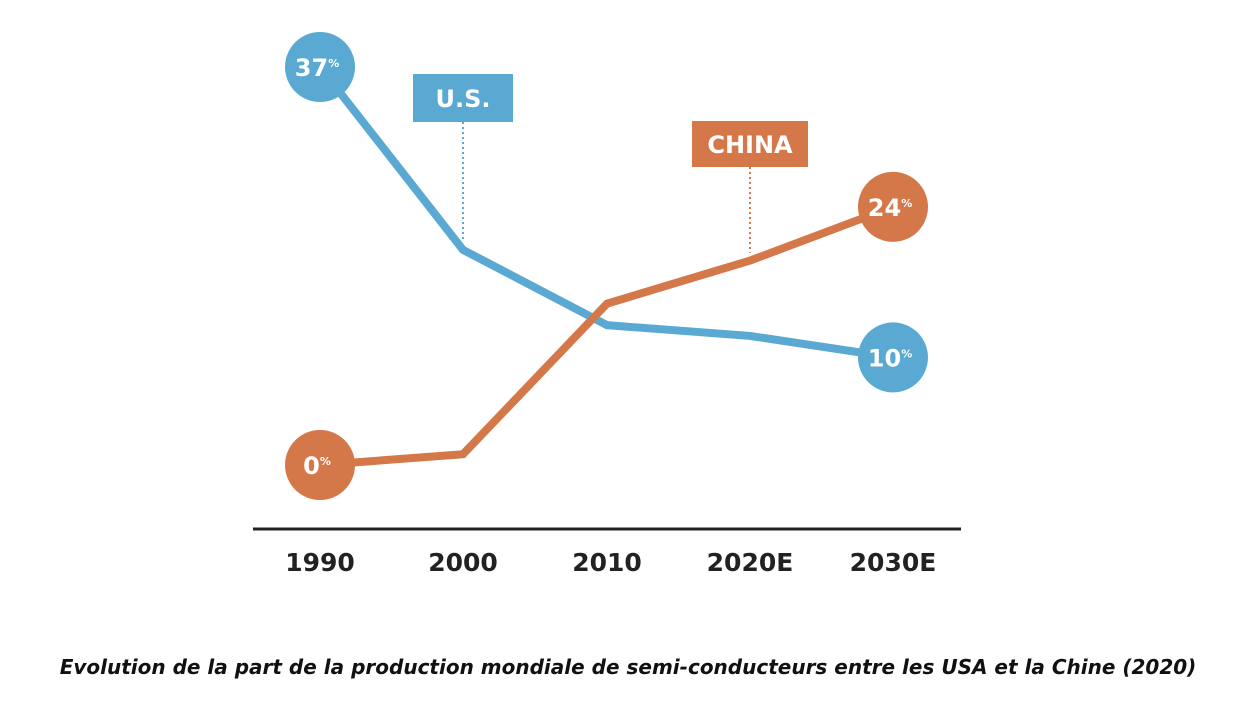 The height and width of the screenshot is (708, 1256). I want to click on x-axis-tick-labels: 1990 2000 2010 2020E 2030E, so click(610, 562).